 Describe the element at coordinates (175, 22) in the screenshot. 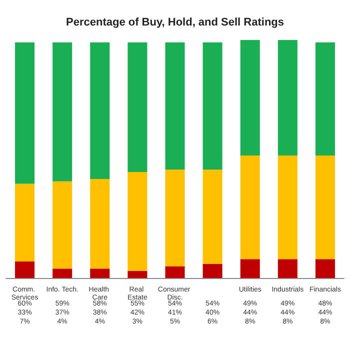

I see `chart-title: Percentage of Buy, Hold, and Sell Ratings` at that location.